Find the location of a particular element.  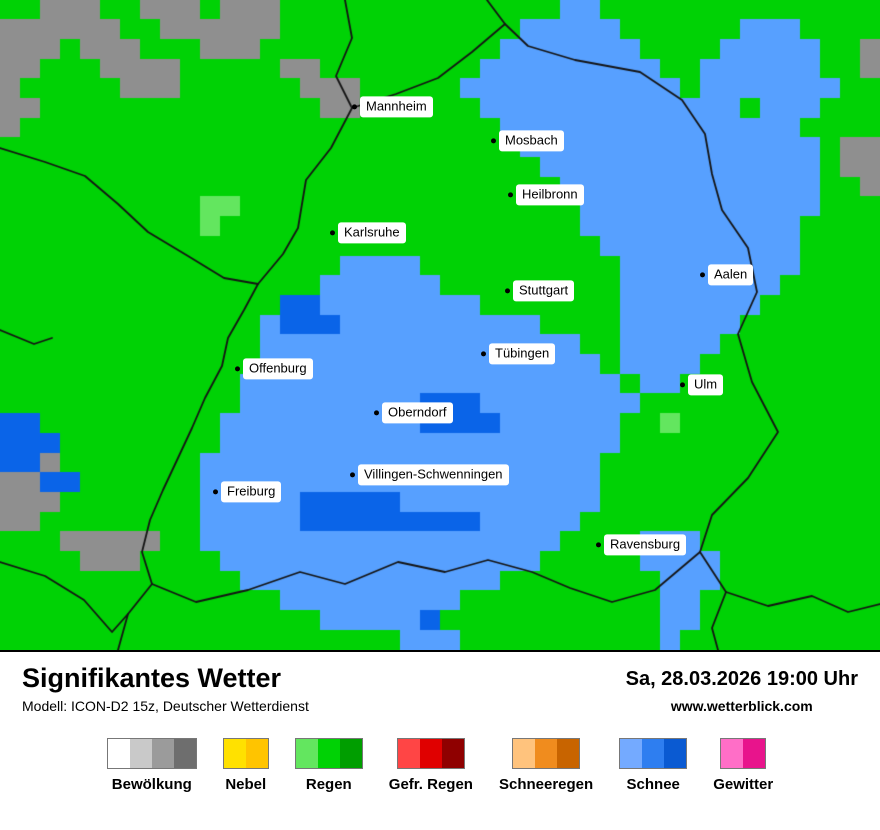

city-marker: Aalen is located at coordinates (727, 275).